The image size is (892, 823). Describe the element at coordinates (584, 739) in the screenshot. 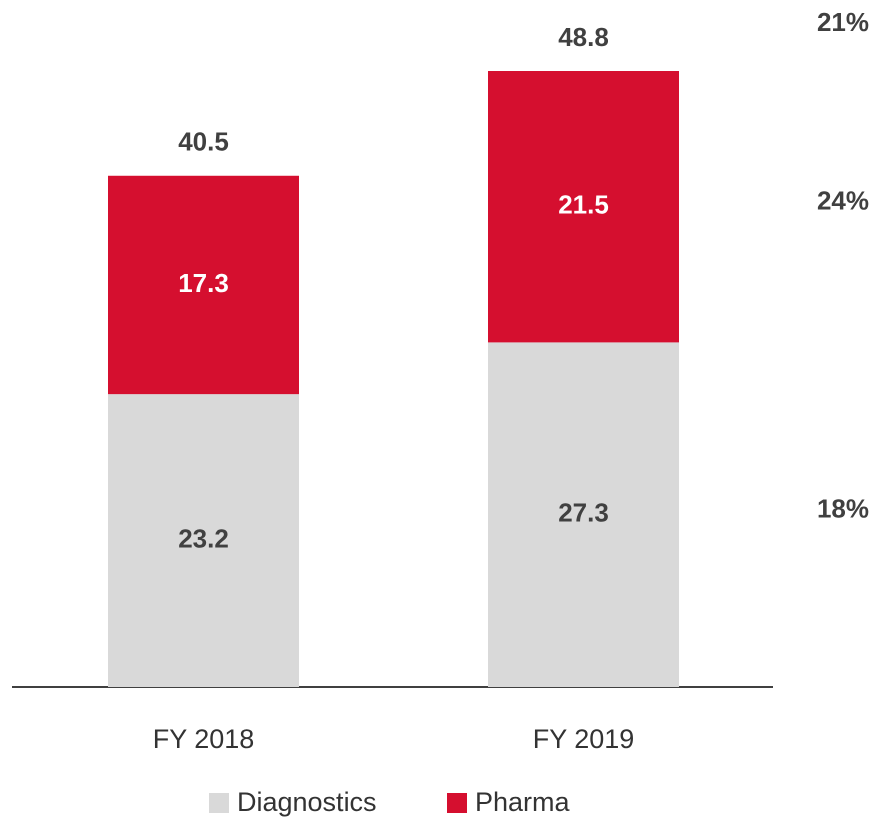

I see `x-tick-label: FY 2019` at that location.